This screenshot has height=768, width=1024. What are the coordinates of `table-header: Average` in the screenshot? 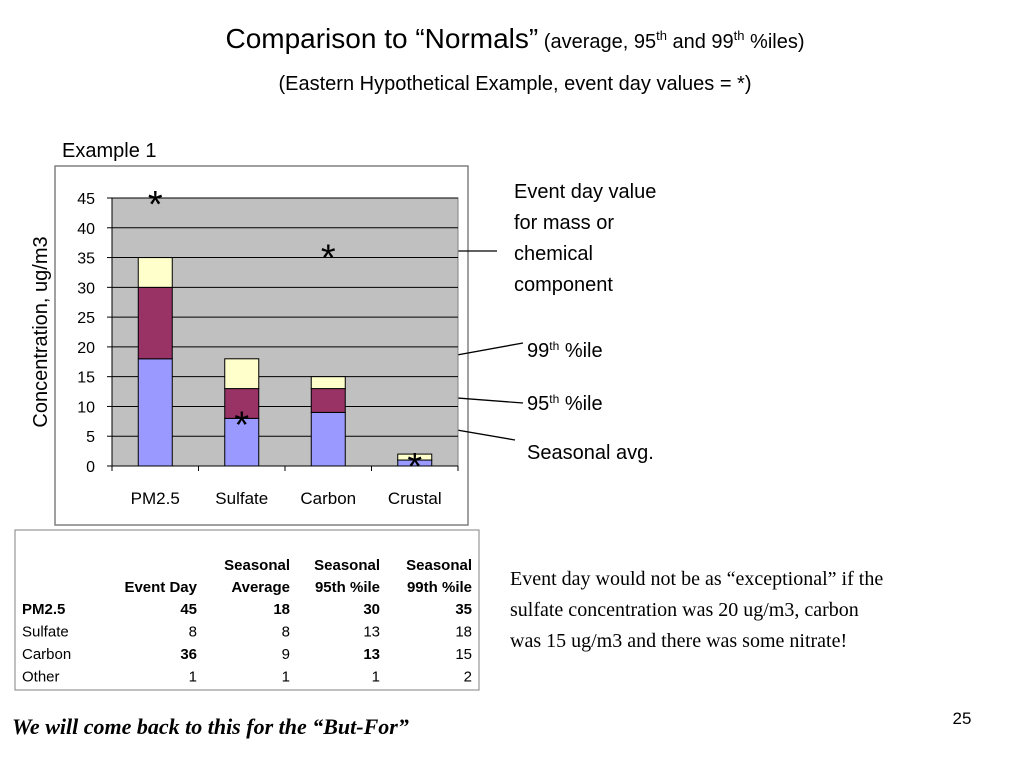 It's located at (260, 587).